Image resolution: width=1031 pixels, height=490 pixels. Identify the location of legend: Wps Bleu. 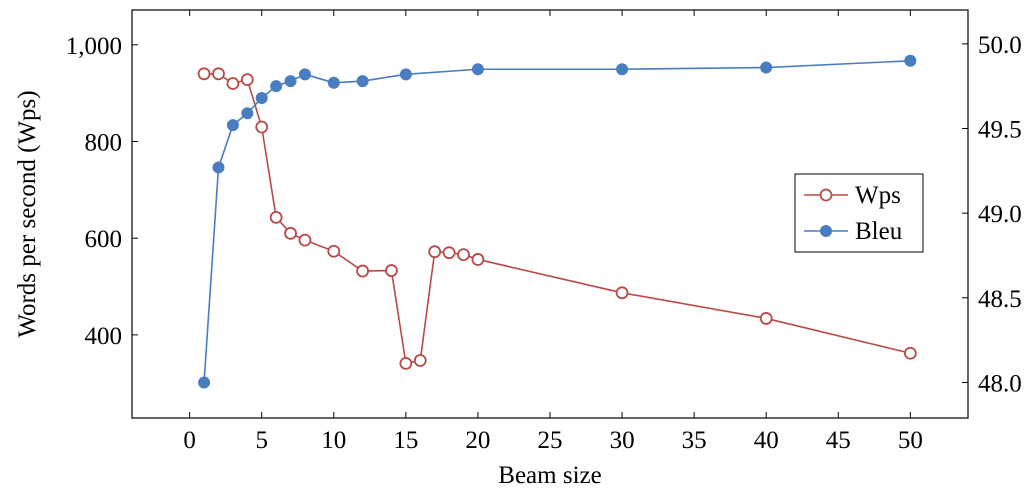
(859, 213).